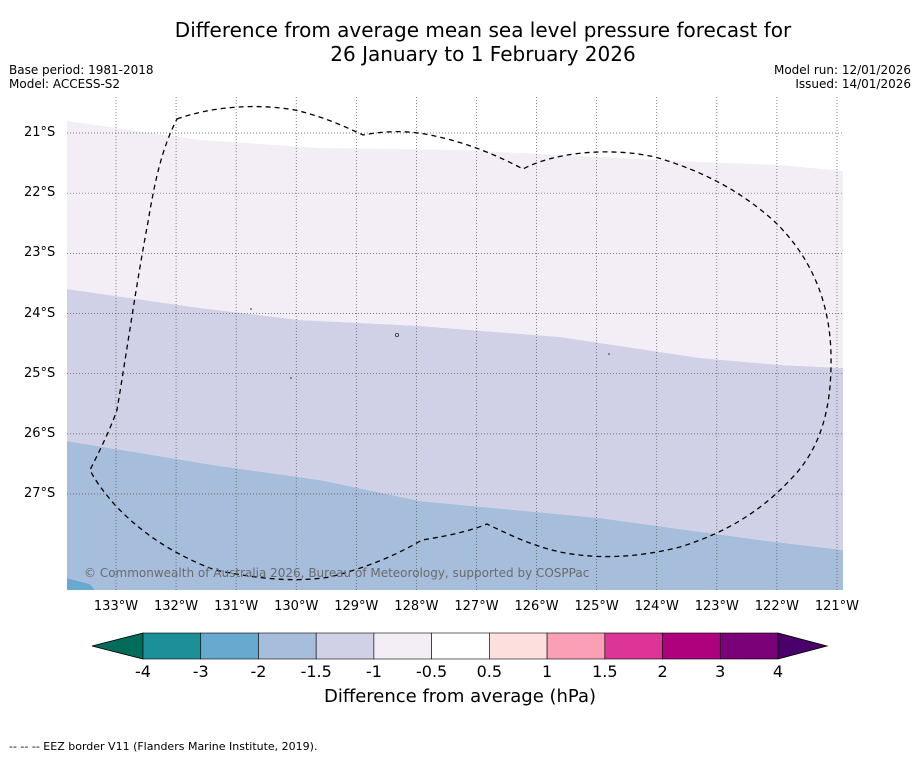 This screenshot has width=919, height=758. What do you see at coordinates (396, 334) in the screenshot?
I see `island-marker` at bounding box center [396, 334].